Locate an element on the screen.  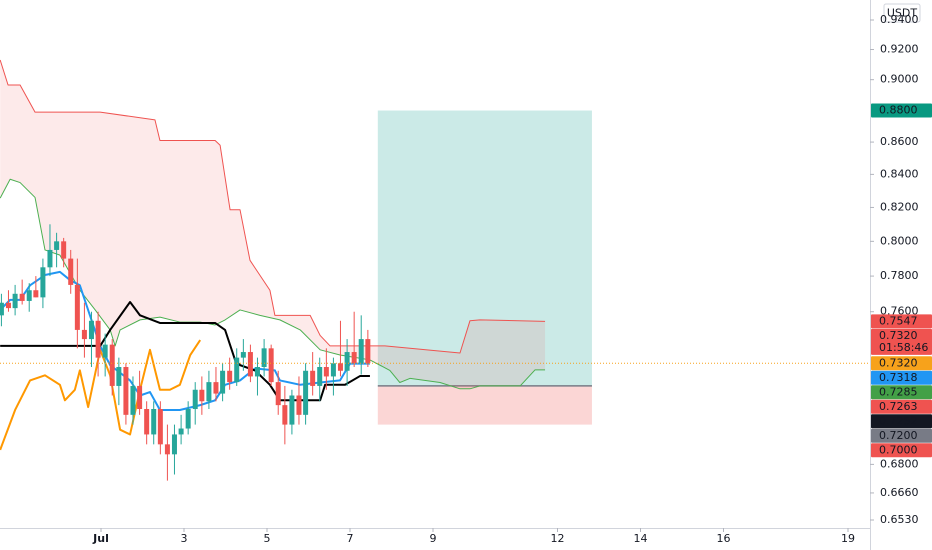
x-tick-label: 5 is located at coordinates (267, 538).